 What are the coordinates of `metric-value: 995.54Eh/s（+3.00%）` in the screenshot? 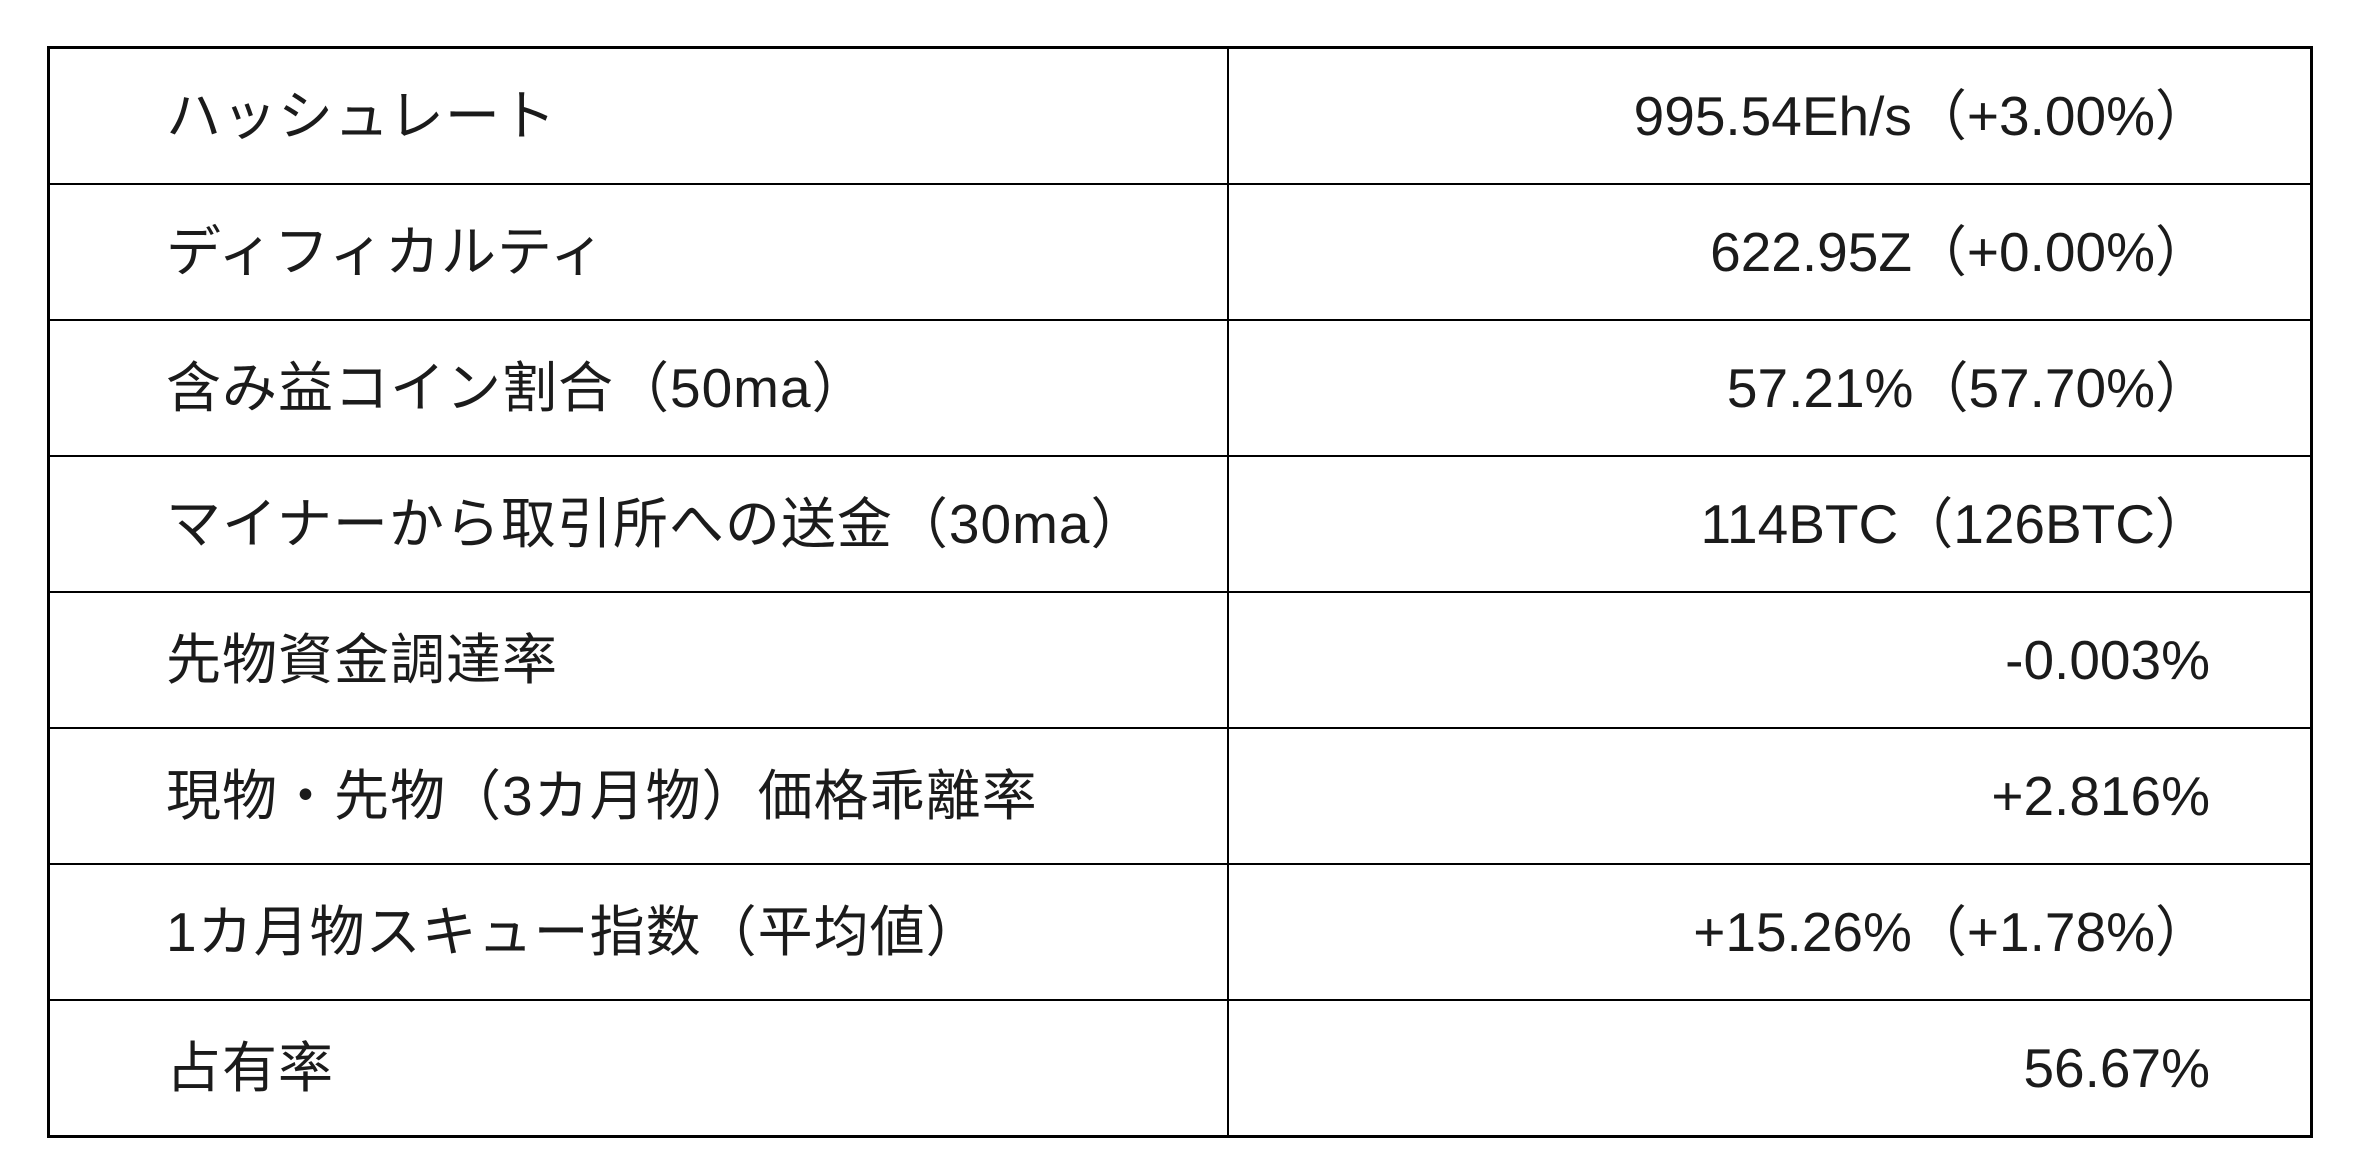 It's located at (1769, 115).